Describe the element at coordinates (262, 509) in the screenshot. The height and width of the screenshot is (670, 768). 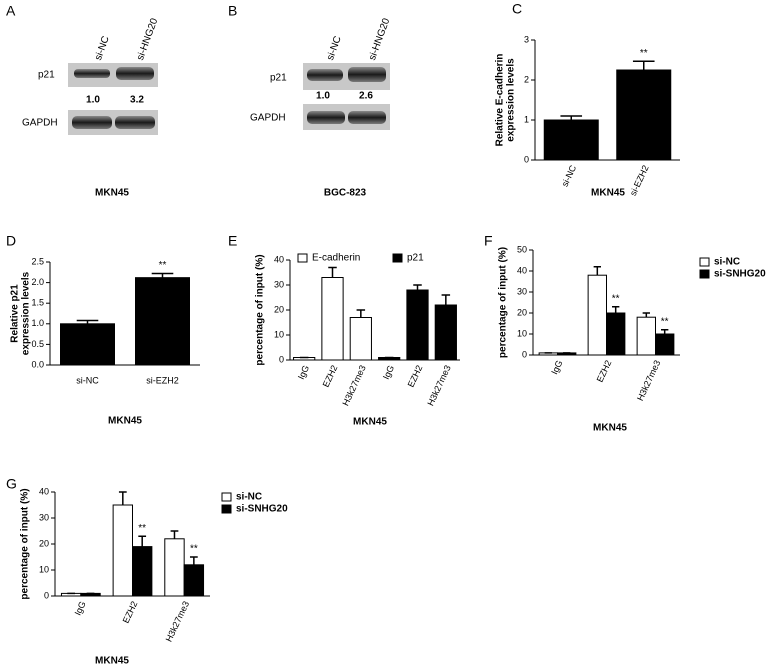
I see `legend-label: si-SNHG20` at that location.